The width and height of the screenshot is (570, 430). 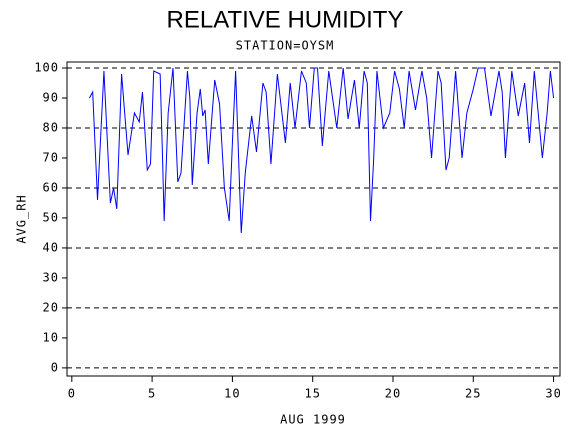 What do you see at coordinates (51, 157) in the screenshot?
I see `y-tick-label: 70` at bounding box center [51, 157].